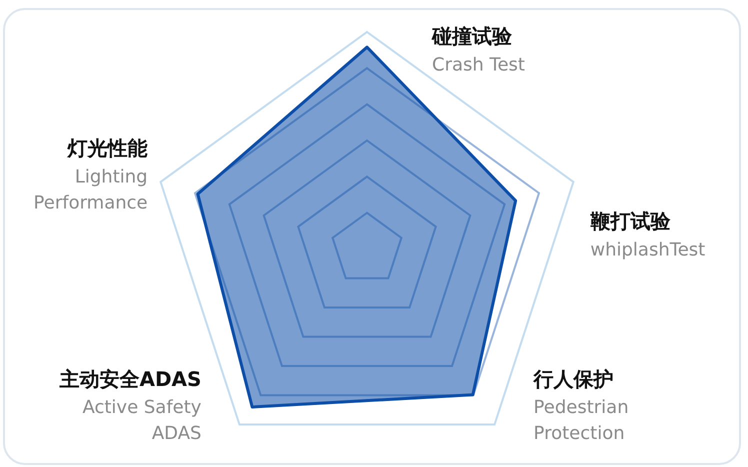 This screenshot has height=467, width=748. Describe the element at coordinates (91, 175) in the screenshot. I see `spoke-label: 灯光性能 Lighting Performance` at that location.